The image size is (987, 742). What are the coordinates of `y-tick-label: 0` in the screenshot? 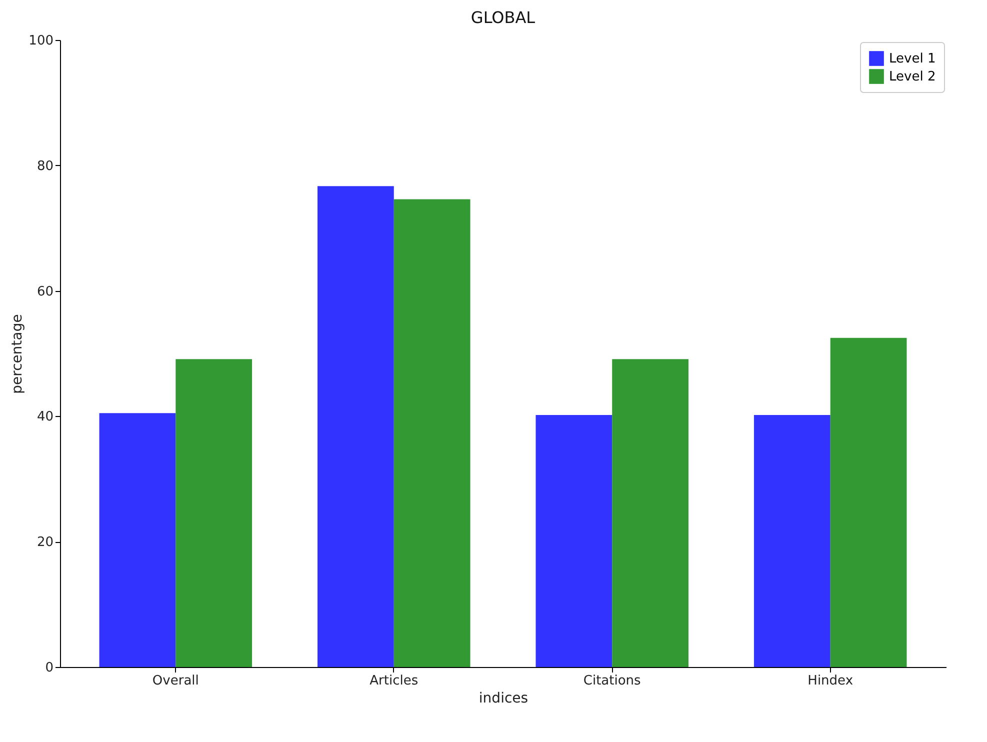 It's located at (49, 668).